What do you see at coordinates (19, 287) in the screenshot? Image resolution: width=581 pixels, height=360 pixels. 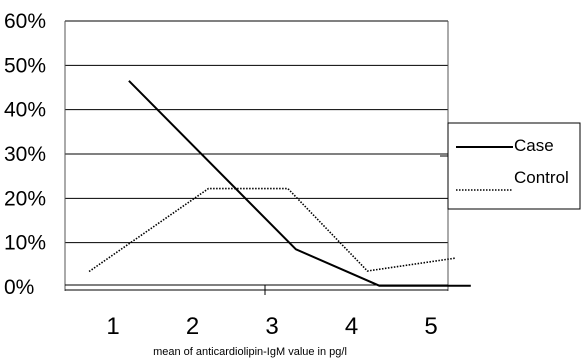 I see `y-tick-label: 0%` at bounding box center [19, 287].